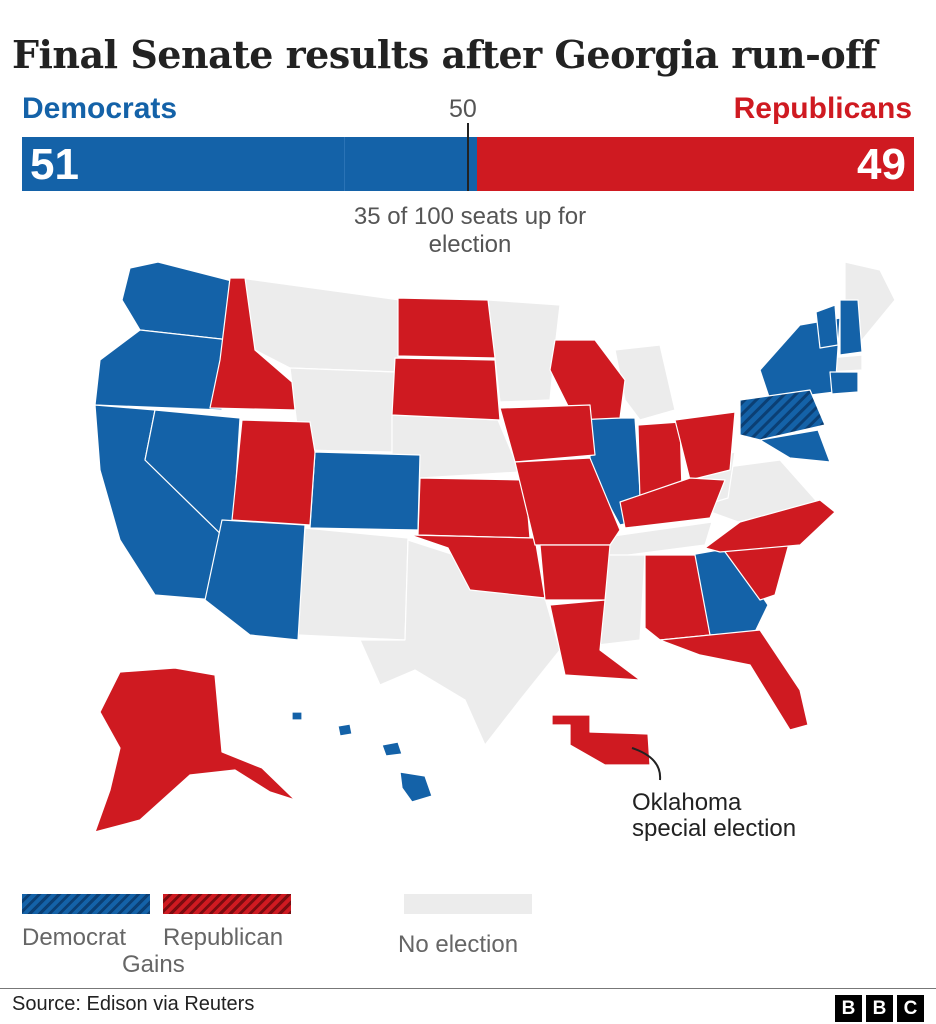 The width and height of the screenshot is (936, 1024). Describe the element at coordinates (153, 964) in the screenshot. I see `legend-label-gains: Gains` at that location.